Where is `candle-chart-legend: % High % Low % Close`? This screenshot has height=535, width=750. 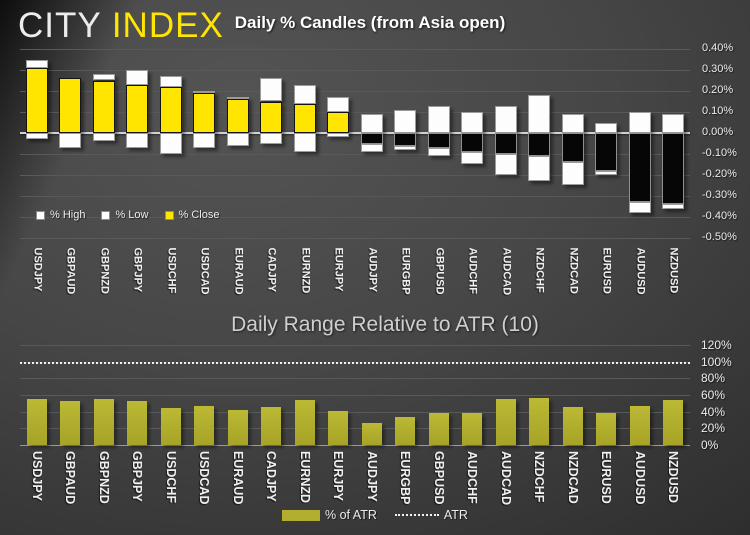 candle-chart-legend: % High % Low % Close is located at coordinates (127, 215).